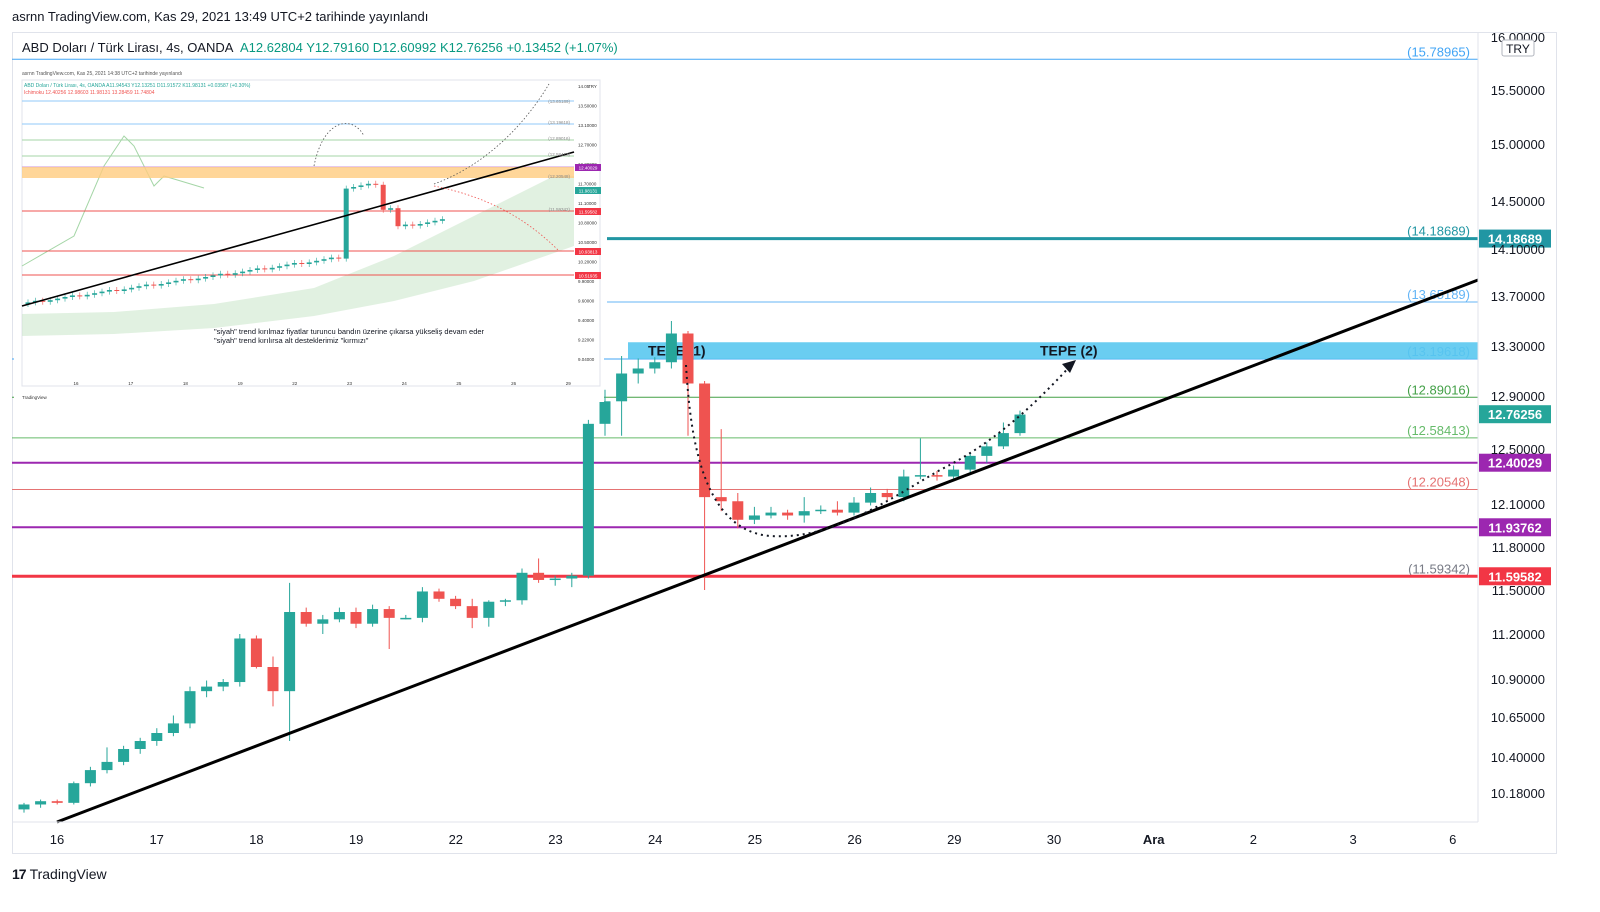  I want to click on inset-x-tick: 18, so click(186, 383).